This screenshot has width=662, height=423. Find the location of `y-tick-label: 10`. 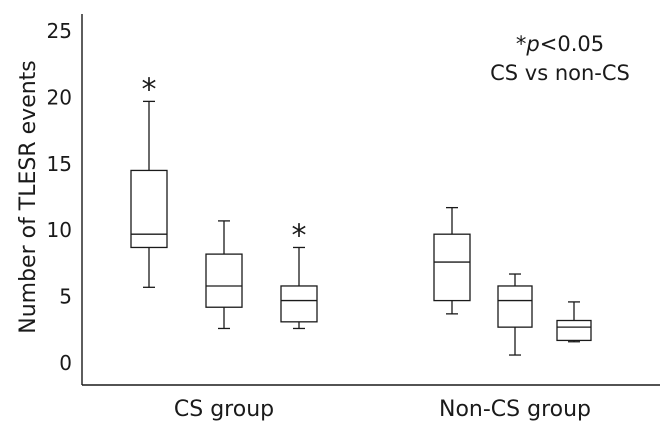

y-tick-label: 10 is located at coordinates (59, 230).